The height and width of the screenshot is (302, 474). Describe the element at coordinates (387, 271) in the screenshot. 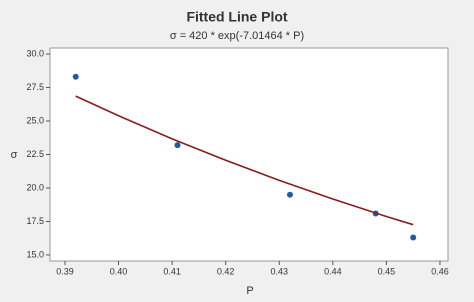

I see `x-tick-label: 0.45` at that location.